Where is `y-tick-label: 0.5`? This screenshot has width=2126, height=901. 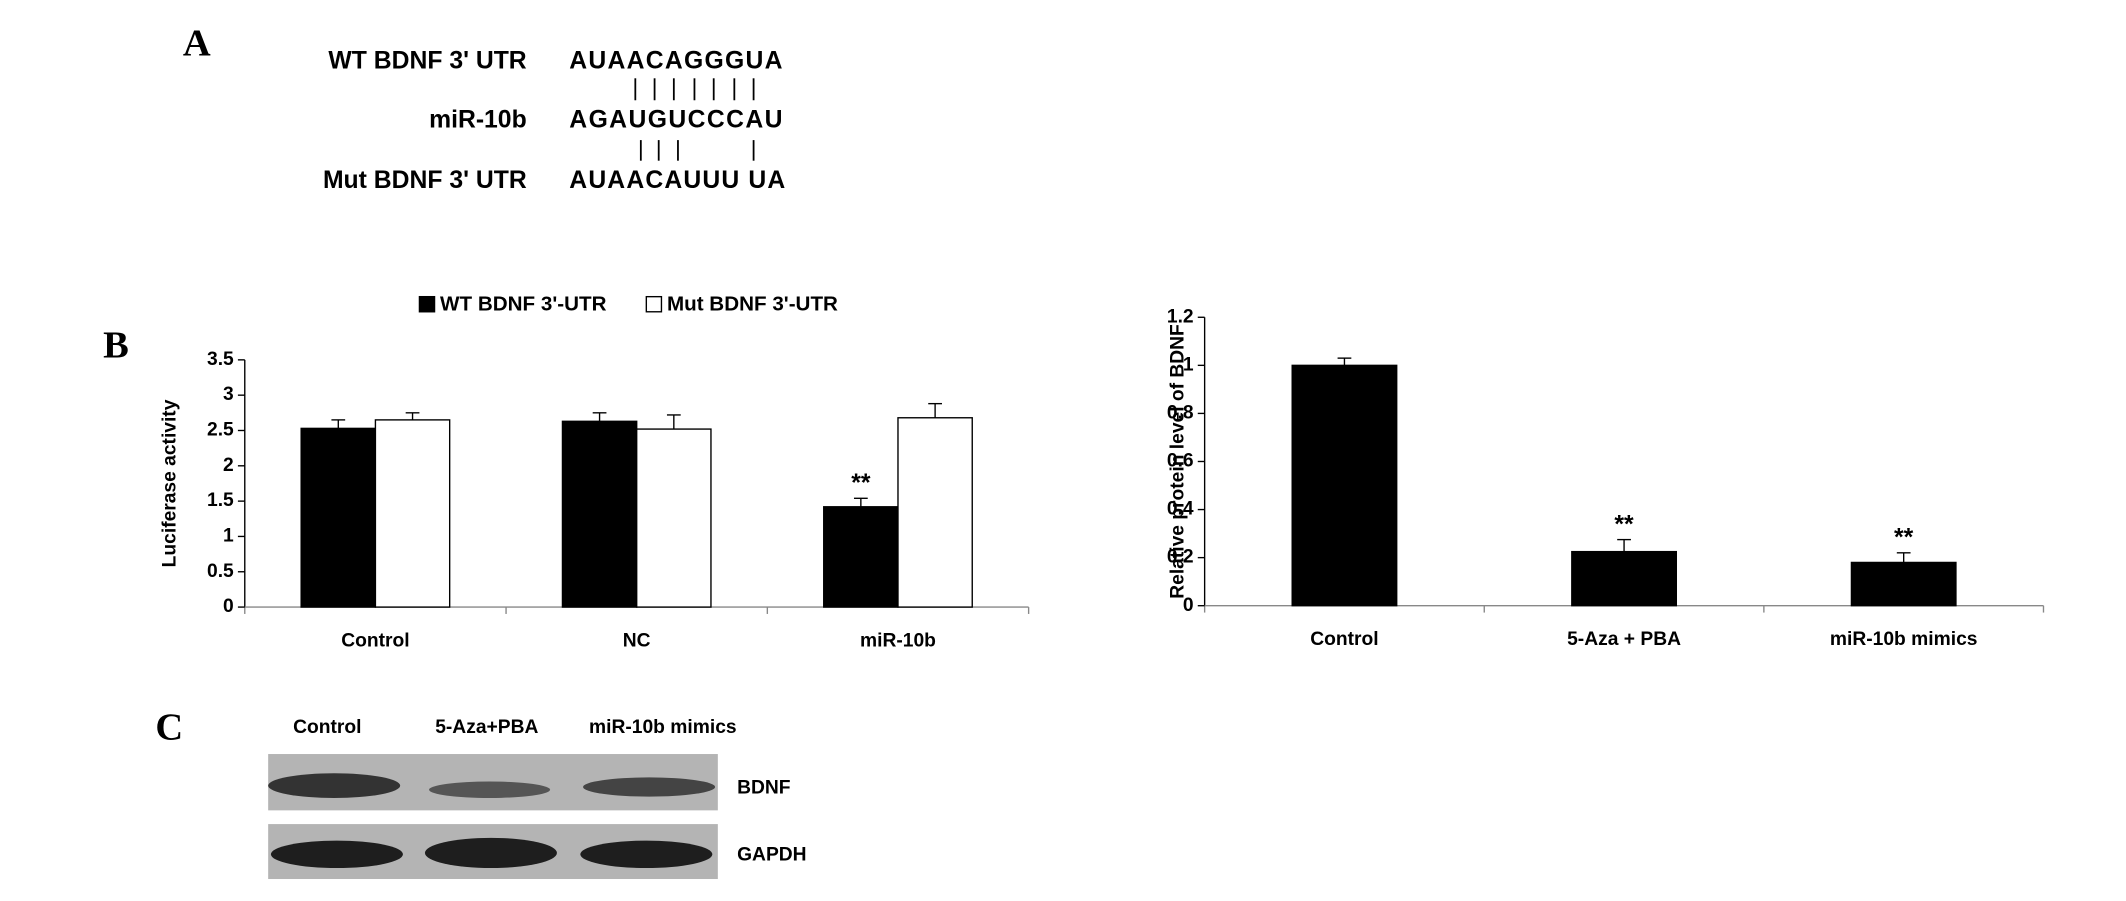
y-tick-label: 0.5 is located at coordinates (220, 571).